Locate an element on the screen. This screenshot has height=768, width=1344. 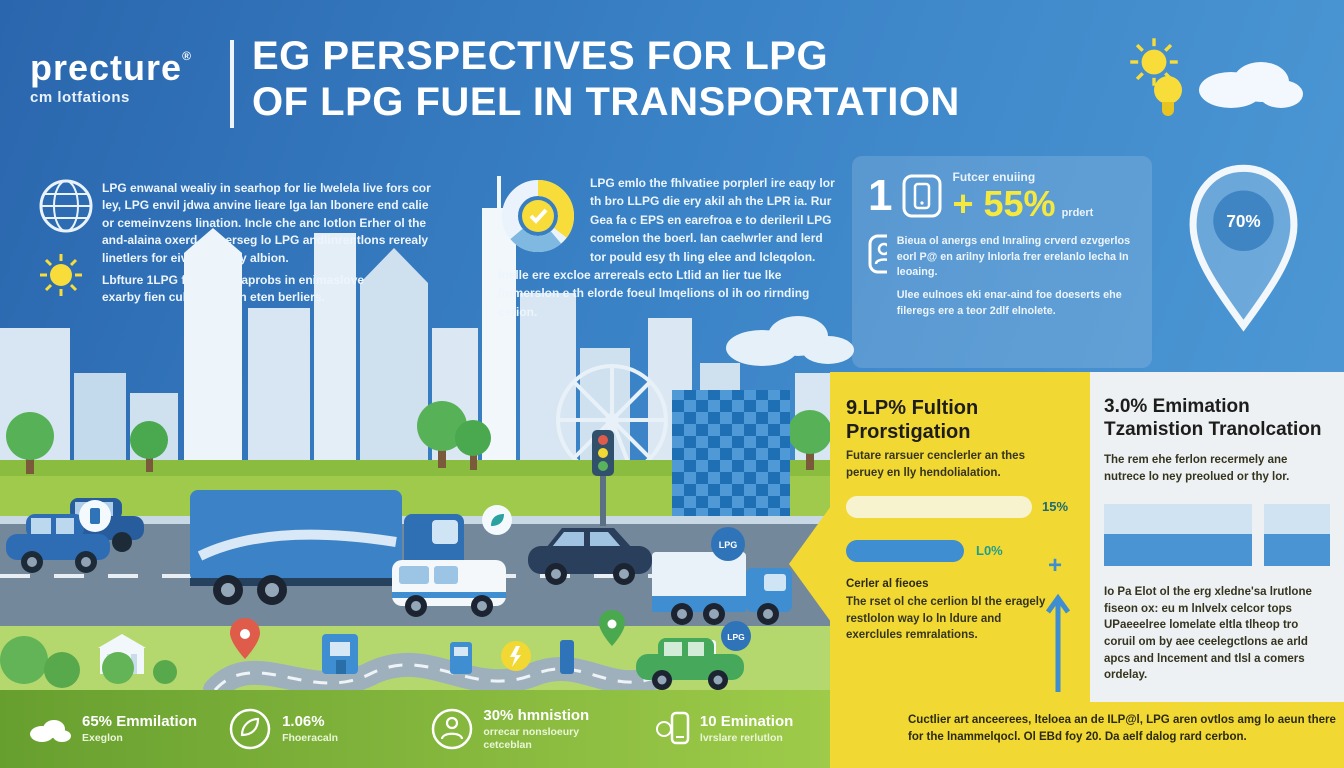
stat-texts: 1.06% Fhoeracaln is located at coordinates (310, 729).